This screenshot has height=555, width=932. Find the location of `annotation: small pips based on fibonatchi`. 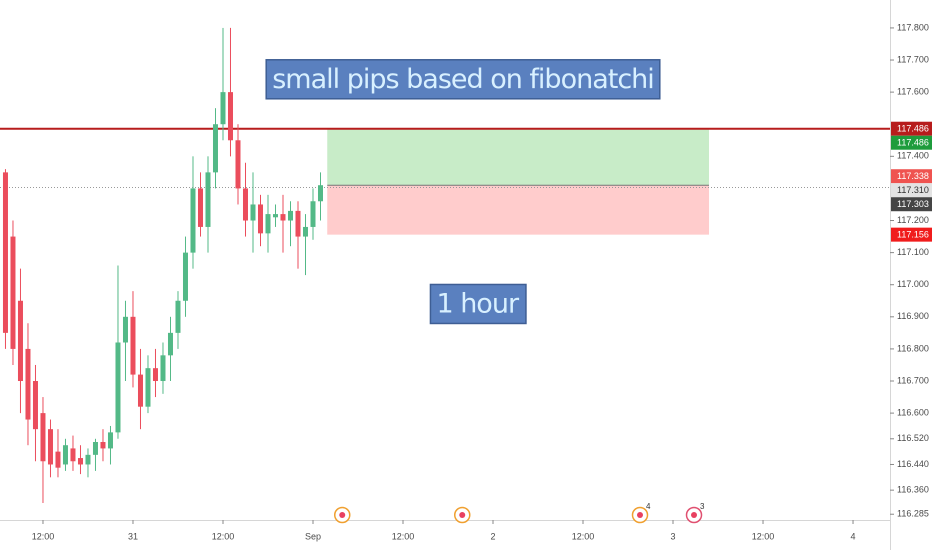

annotation: small pips based on fibonatchi is located at coordinates (463, 79).